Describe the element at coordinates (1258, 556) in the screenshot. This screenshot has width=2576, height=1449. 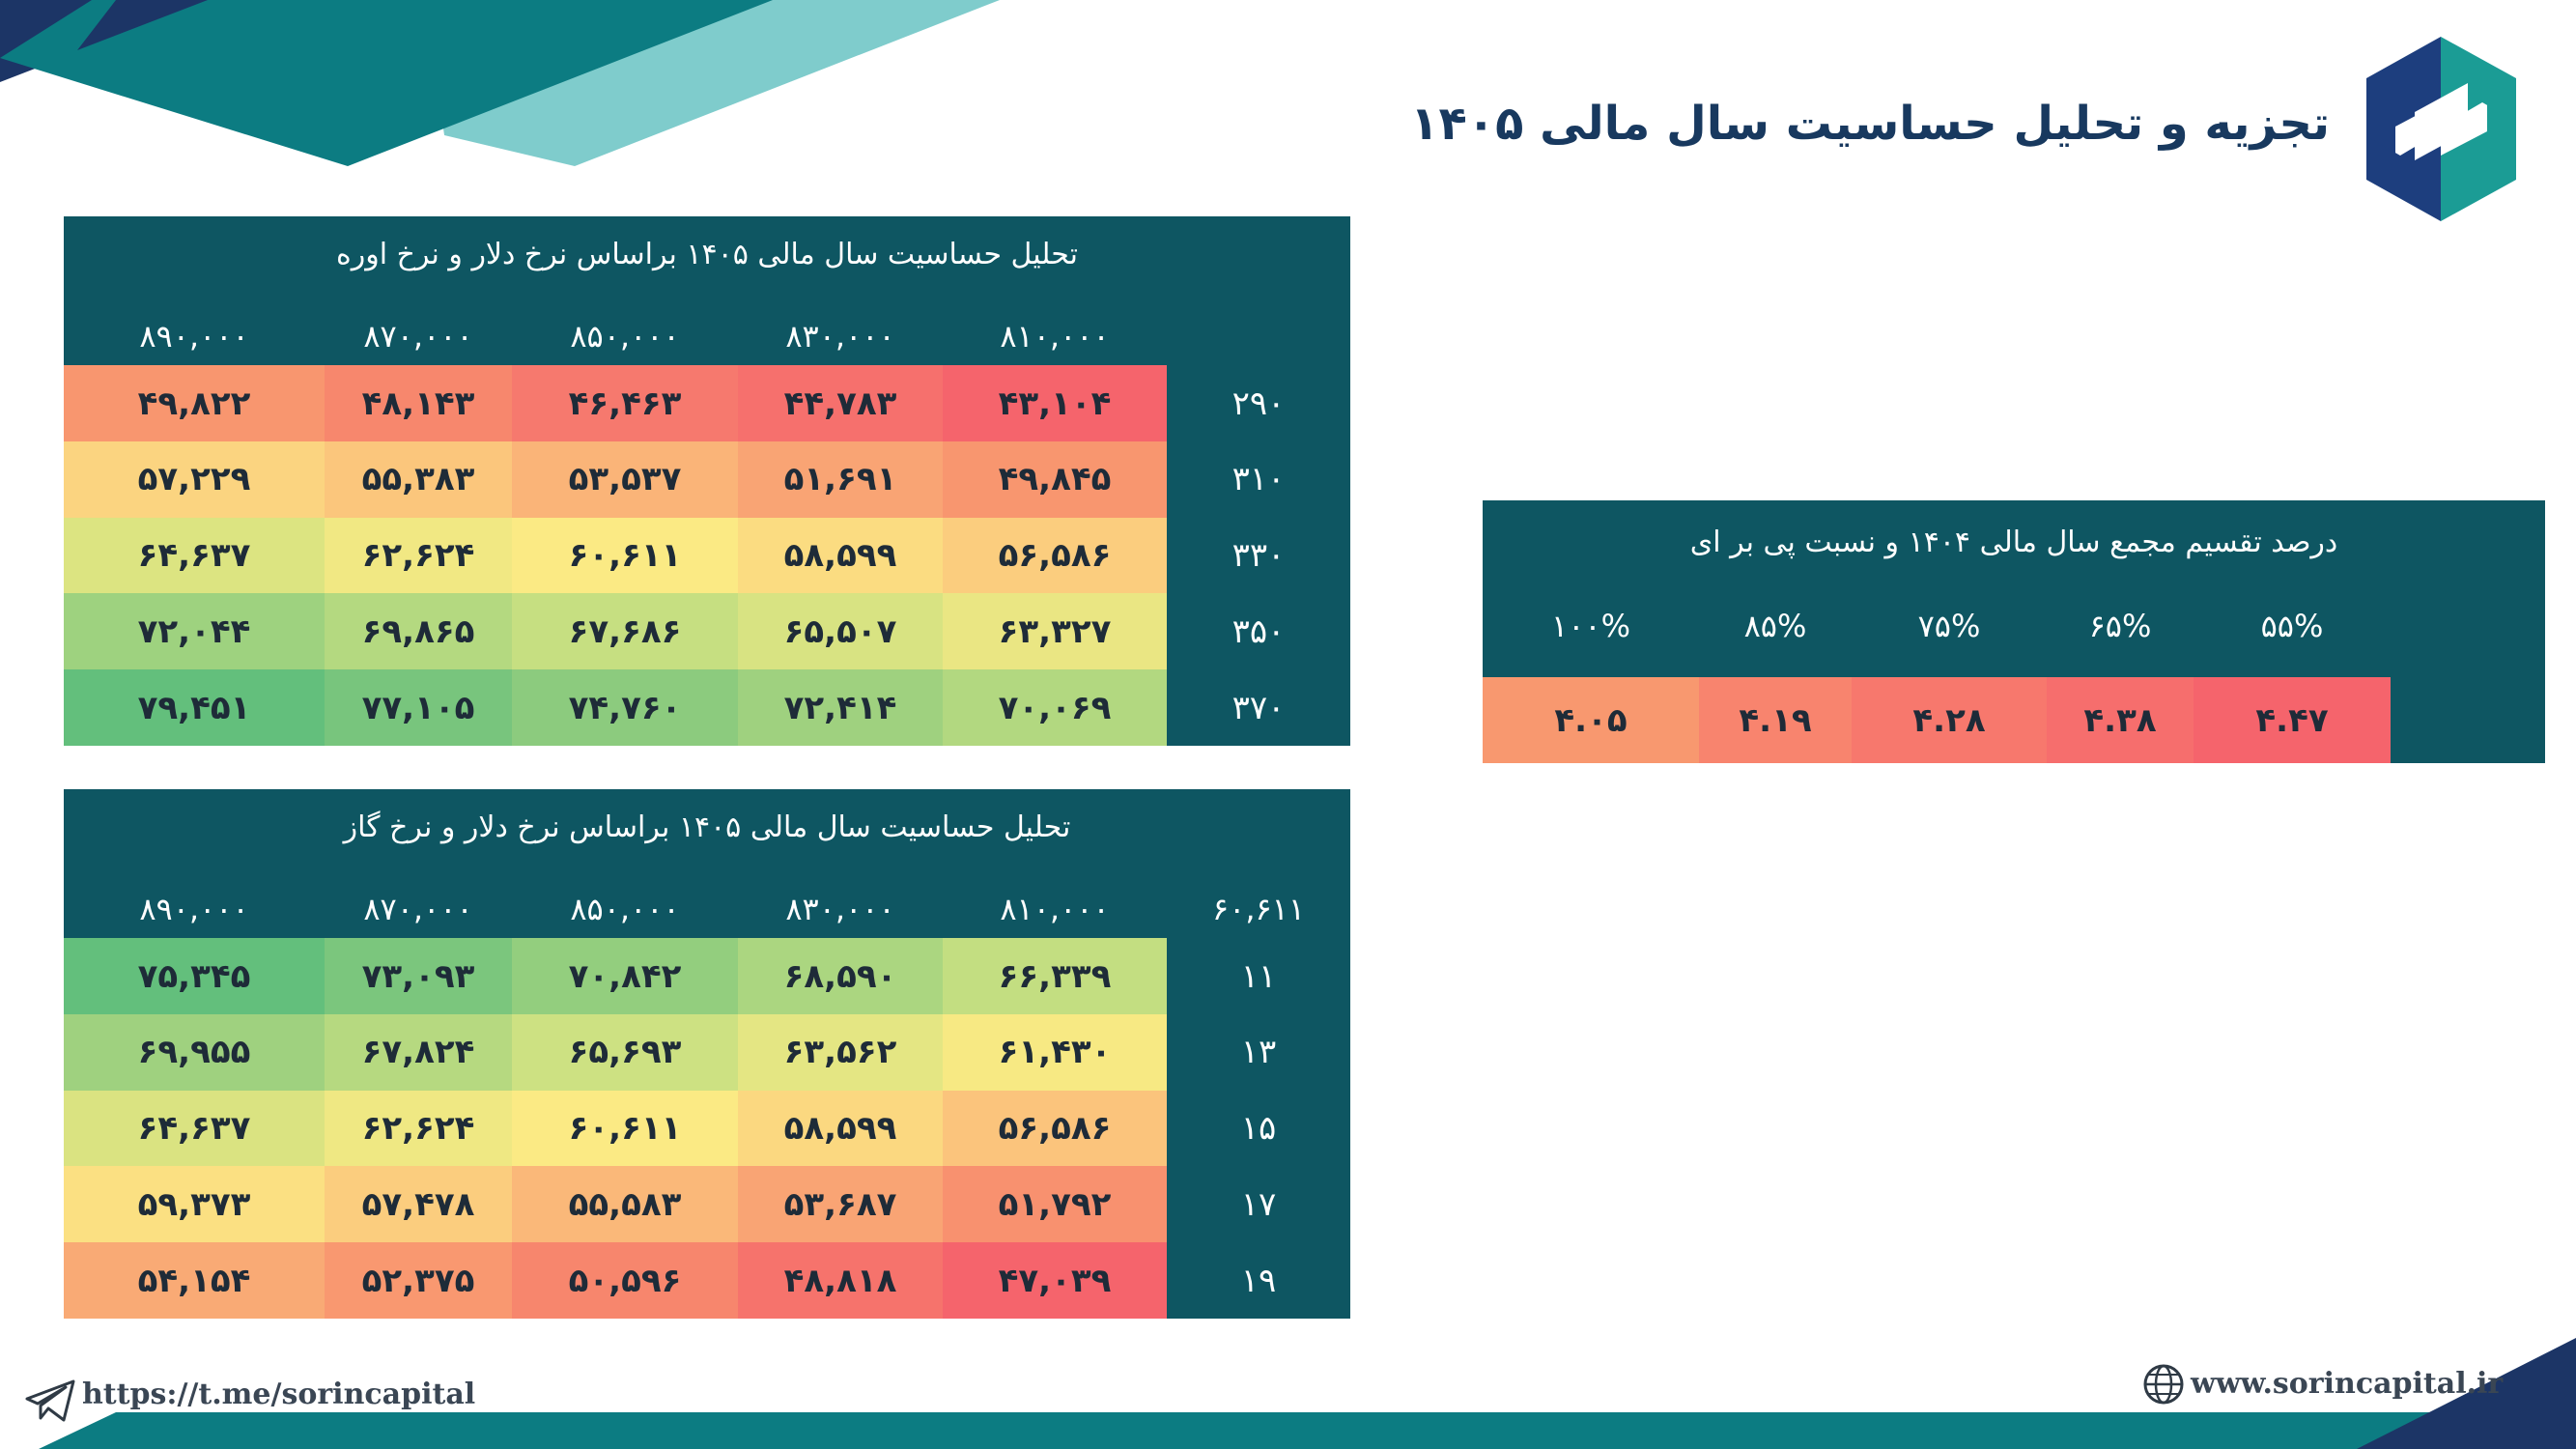
I see `row-header: ۳۳۰` at that location.